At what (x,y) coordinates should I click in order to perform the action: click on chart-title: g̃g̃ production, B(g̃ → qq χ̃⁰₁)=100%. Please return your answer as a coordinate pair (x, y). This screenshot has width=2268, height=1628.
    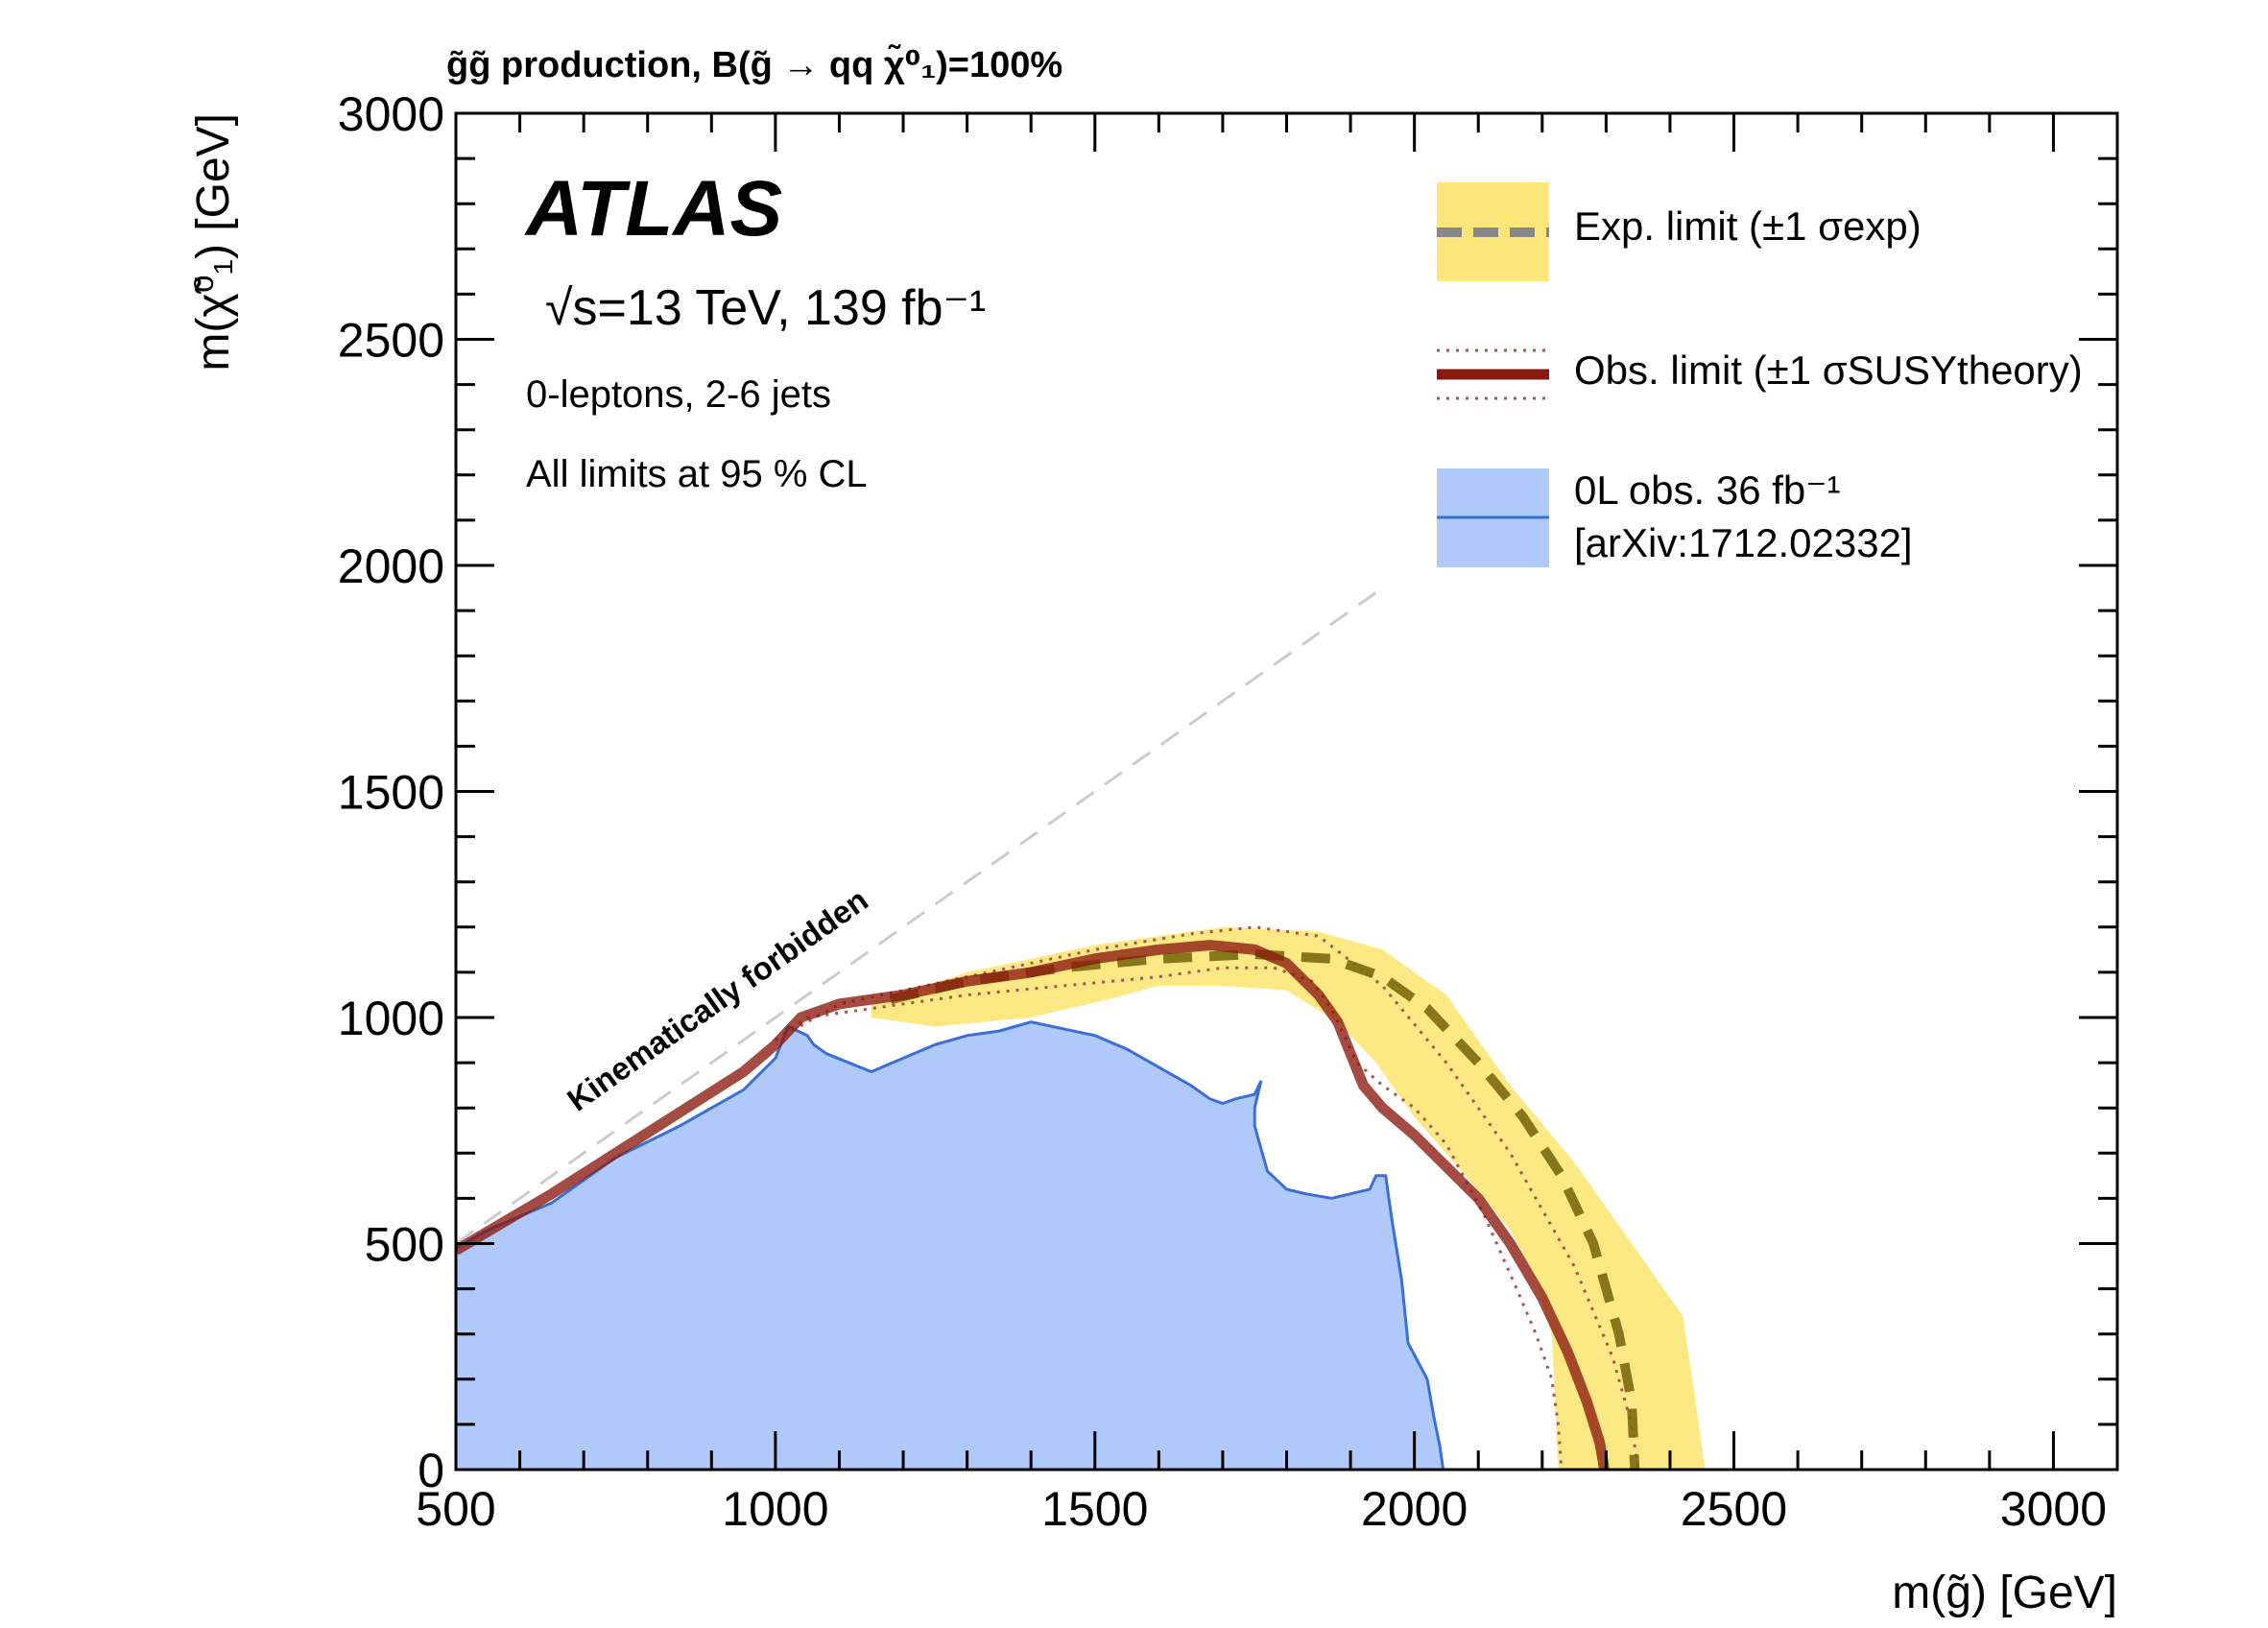
    Looking at the image, I should click on (754, 64).